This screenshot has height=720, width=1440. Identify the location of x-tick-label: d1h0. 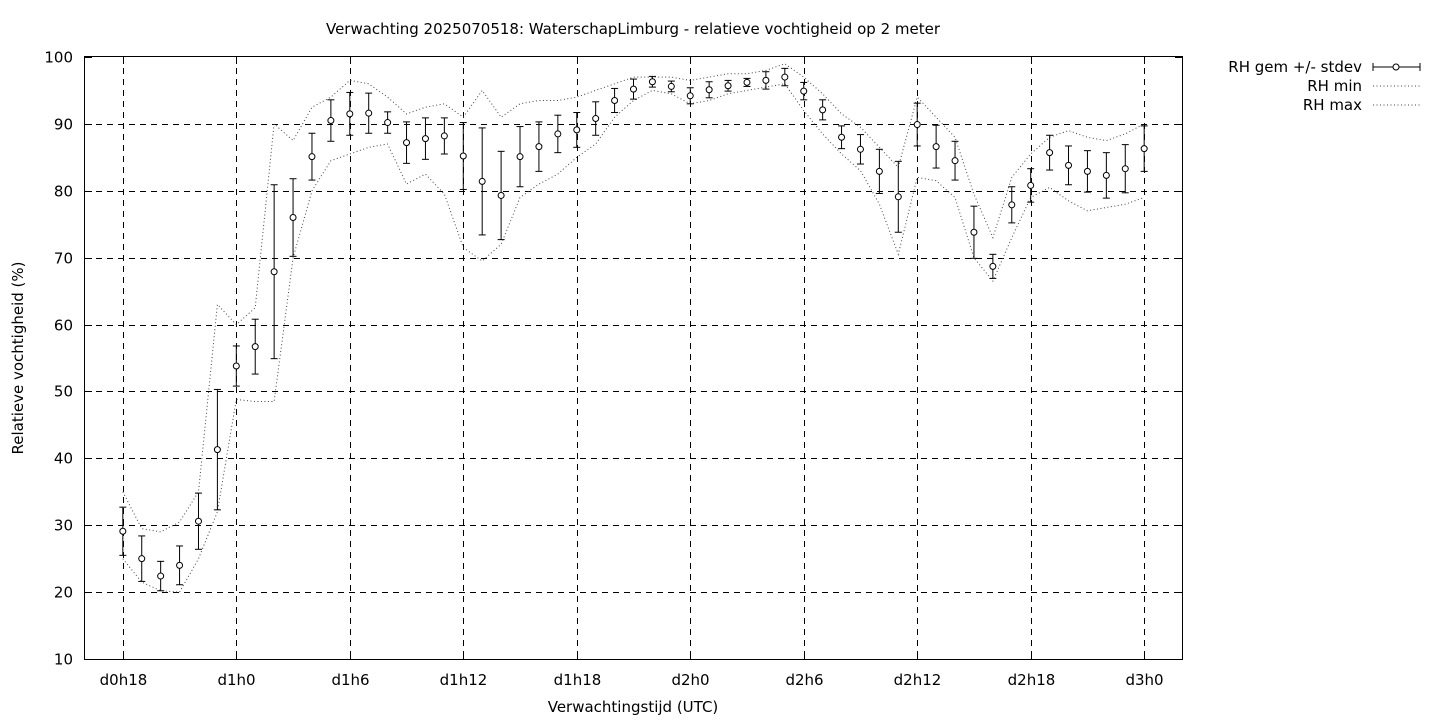
(236, 680).